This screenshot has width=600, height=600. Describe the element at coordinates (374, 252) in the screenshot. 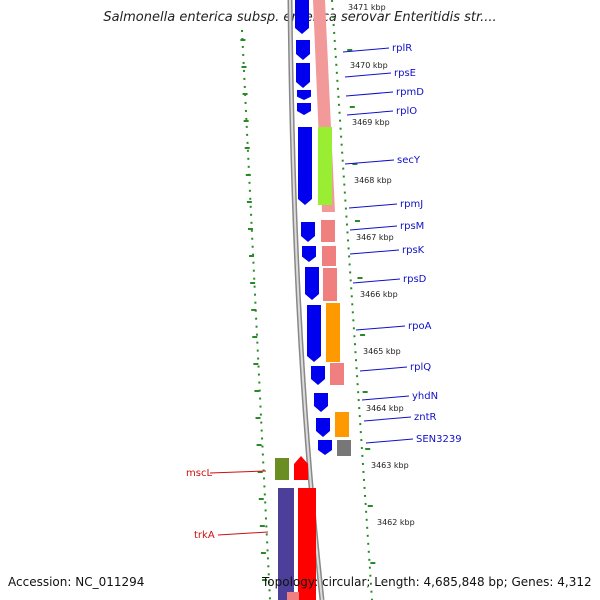

I see `leader-line-rpsK` at that location.